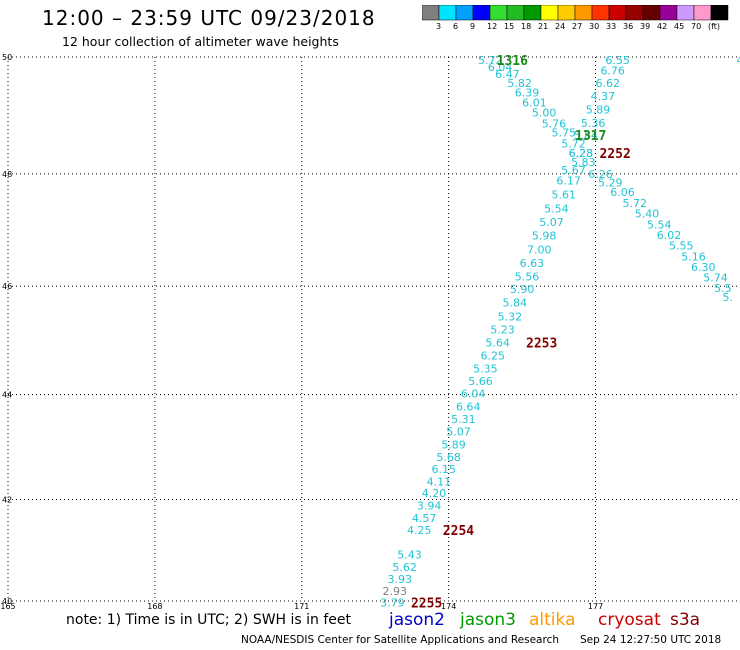 The image size is (740, 650). I want to click on colorbar-tick-label: 3, so click(439, 26).